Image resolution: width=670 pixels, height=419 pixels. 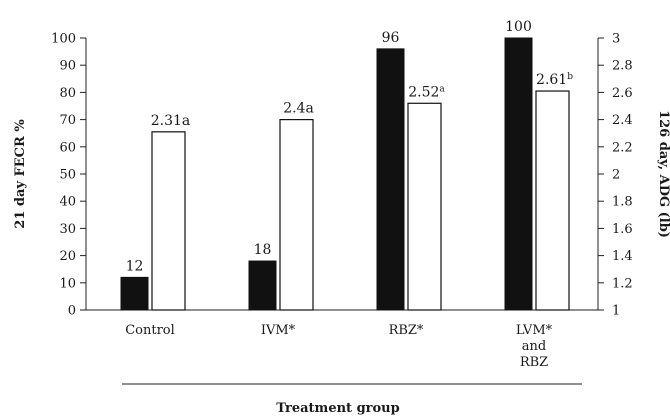 I want to click on y-left-tick-label: 10, so click(x=67, y=283).